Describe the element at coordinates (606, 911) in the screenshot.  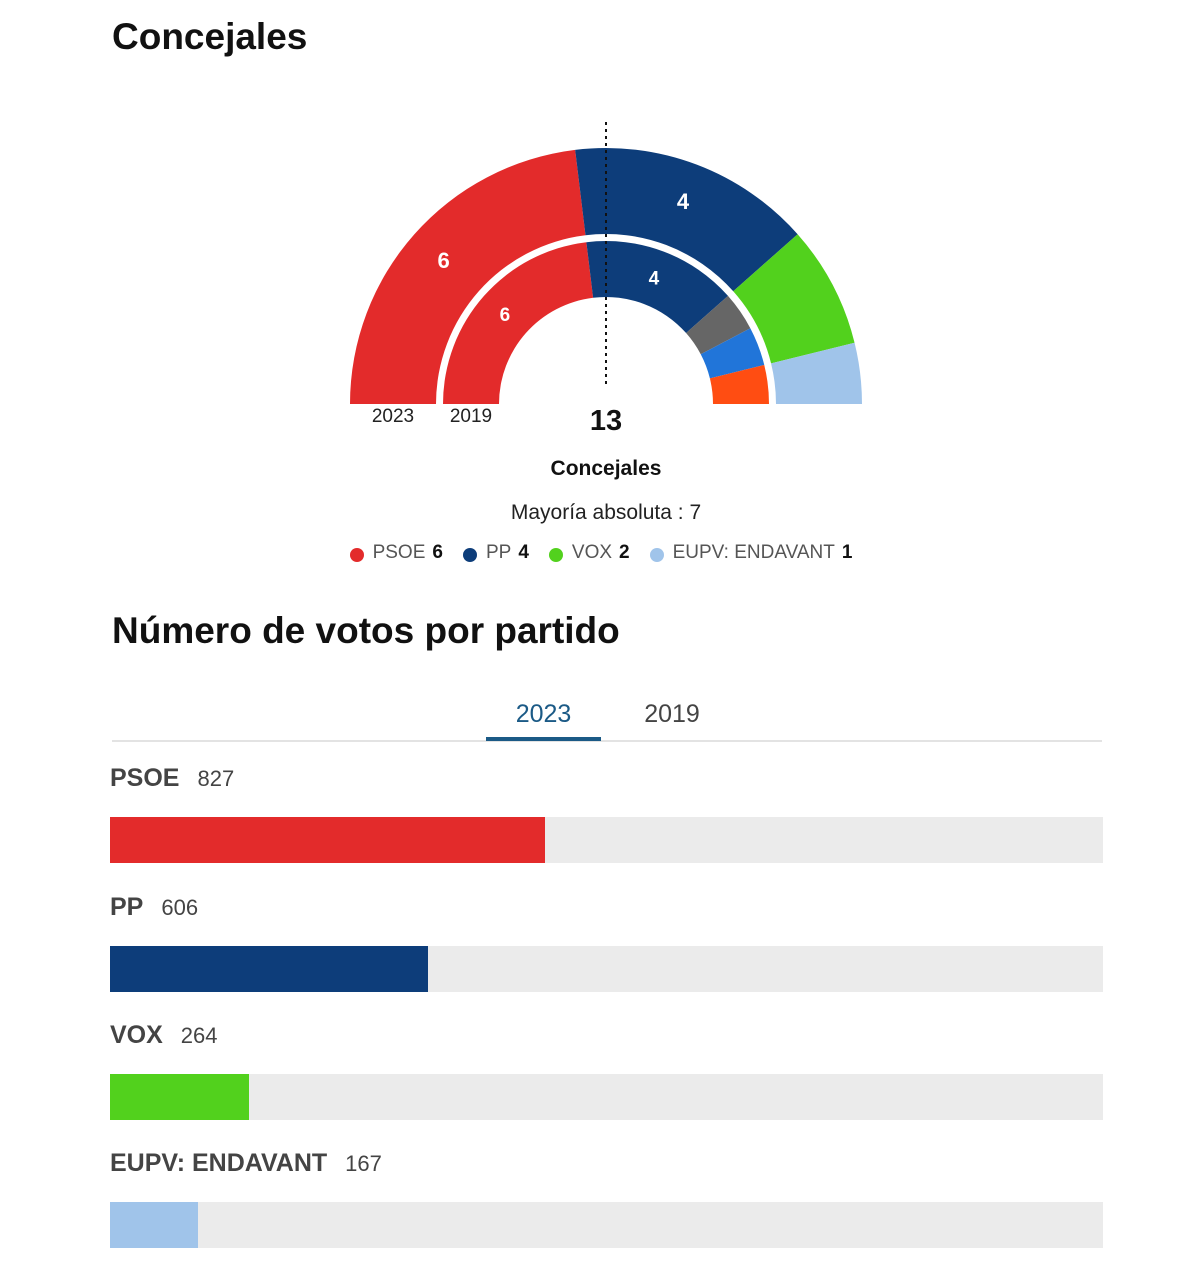
I see `bar-label: PP 606` at that location.